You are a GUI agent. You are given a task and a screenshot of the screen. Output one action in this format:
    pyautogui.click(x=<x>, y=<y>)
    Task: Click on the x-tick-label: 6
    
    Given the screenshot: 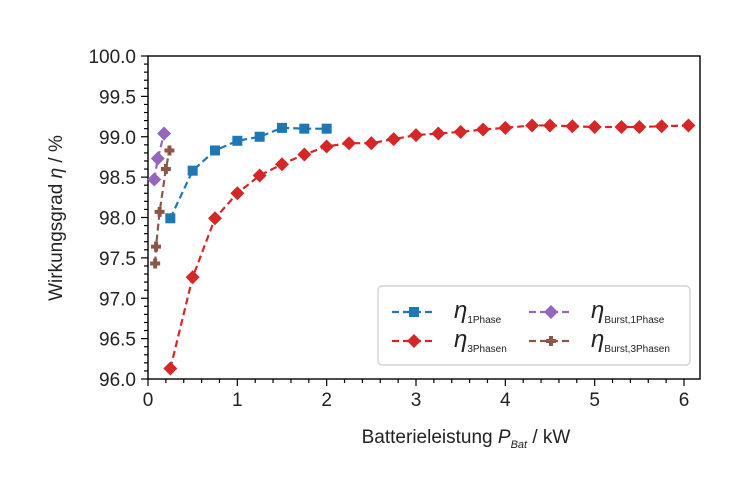 What is the action you would take?
    pyautogui.click(x=684, y=400)
    